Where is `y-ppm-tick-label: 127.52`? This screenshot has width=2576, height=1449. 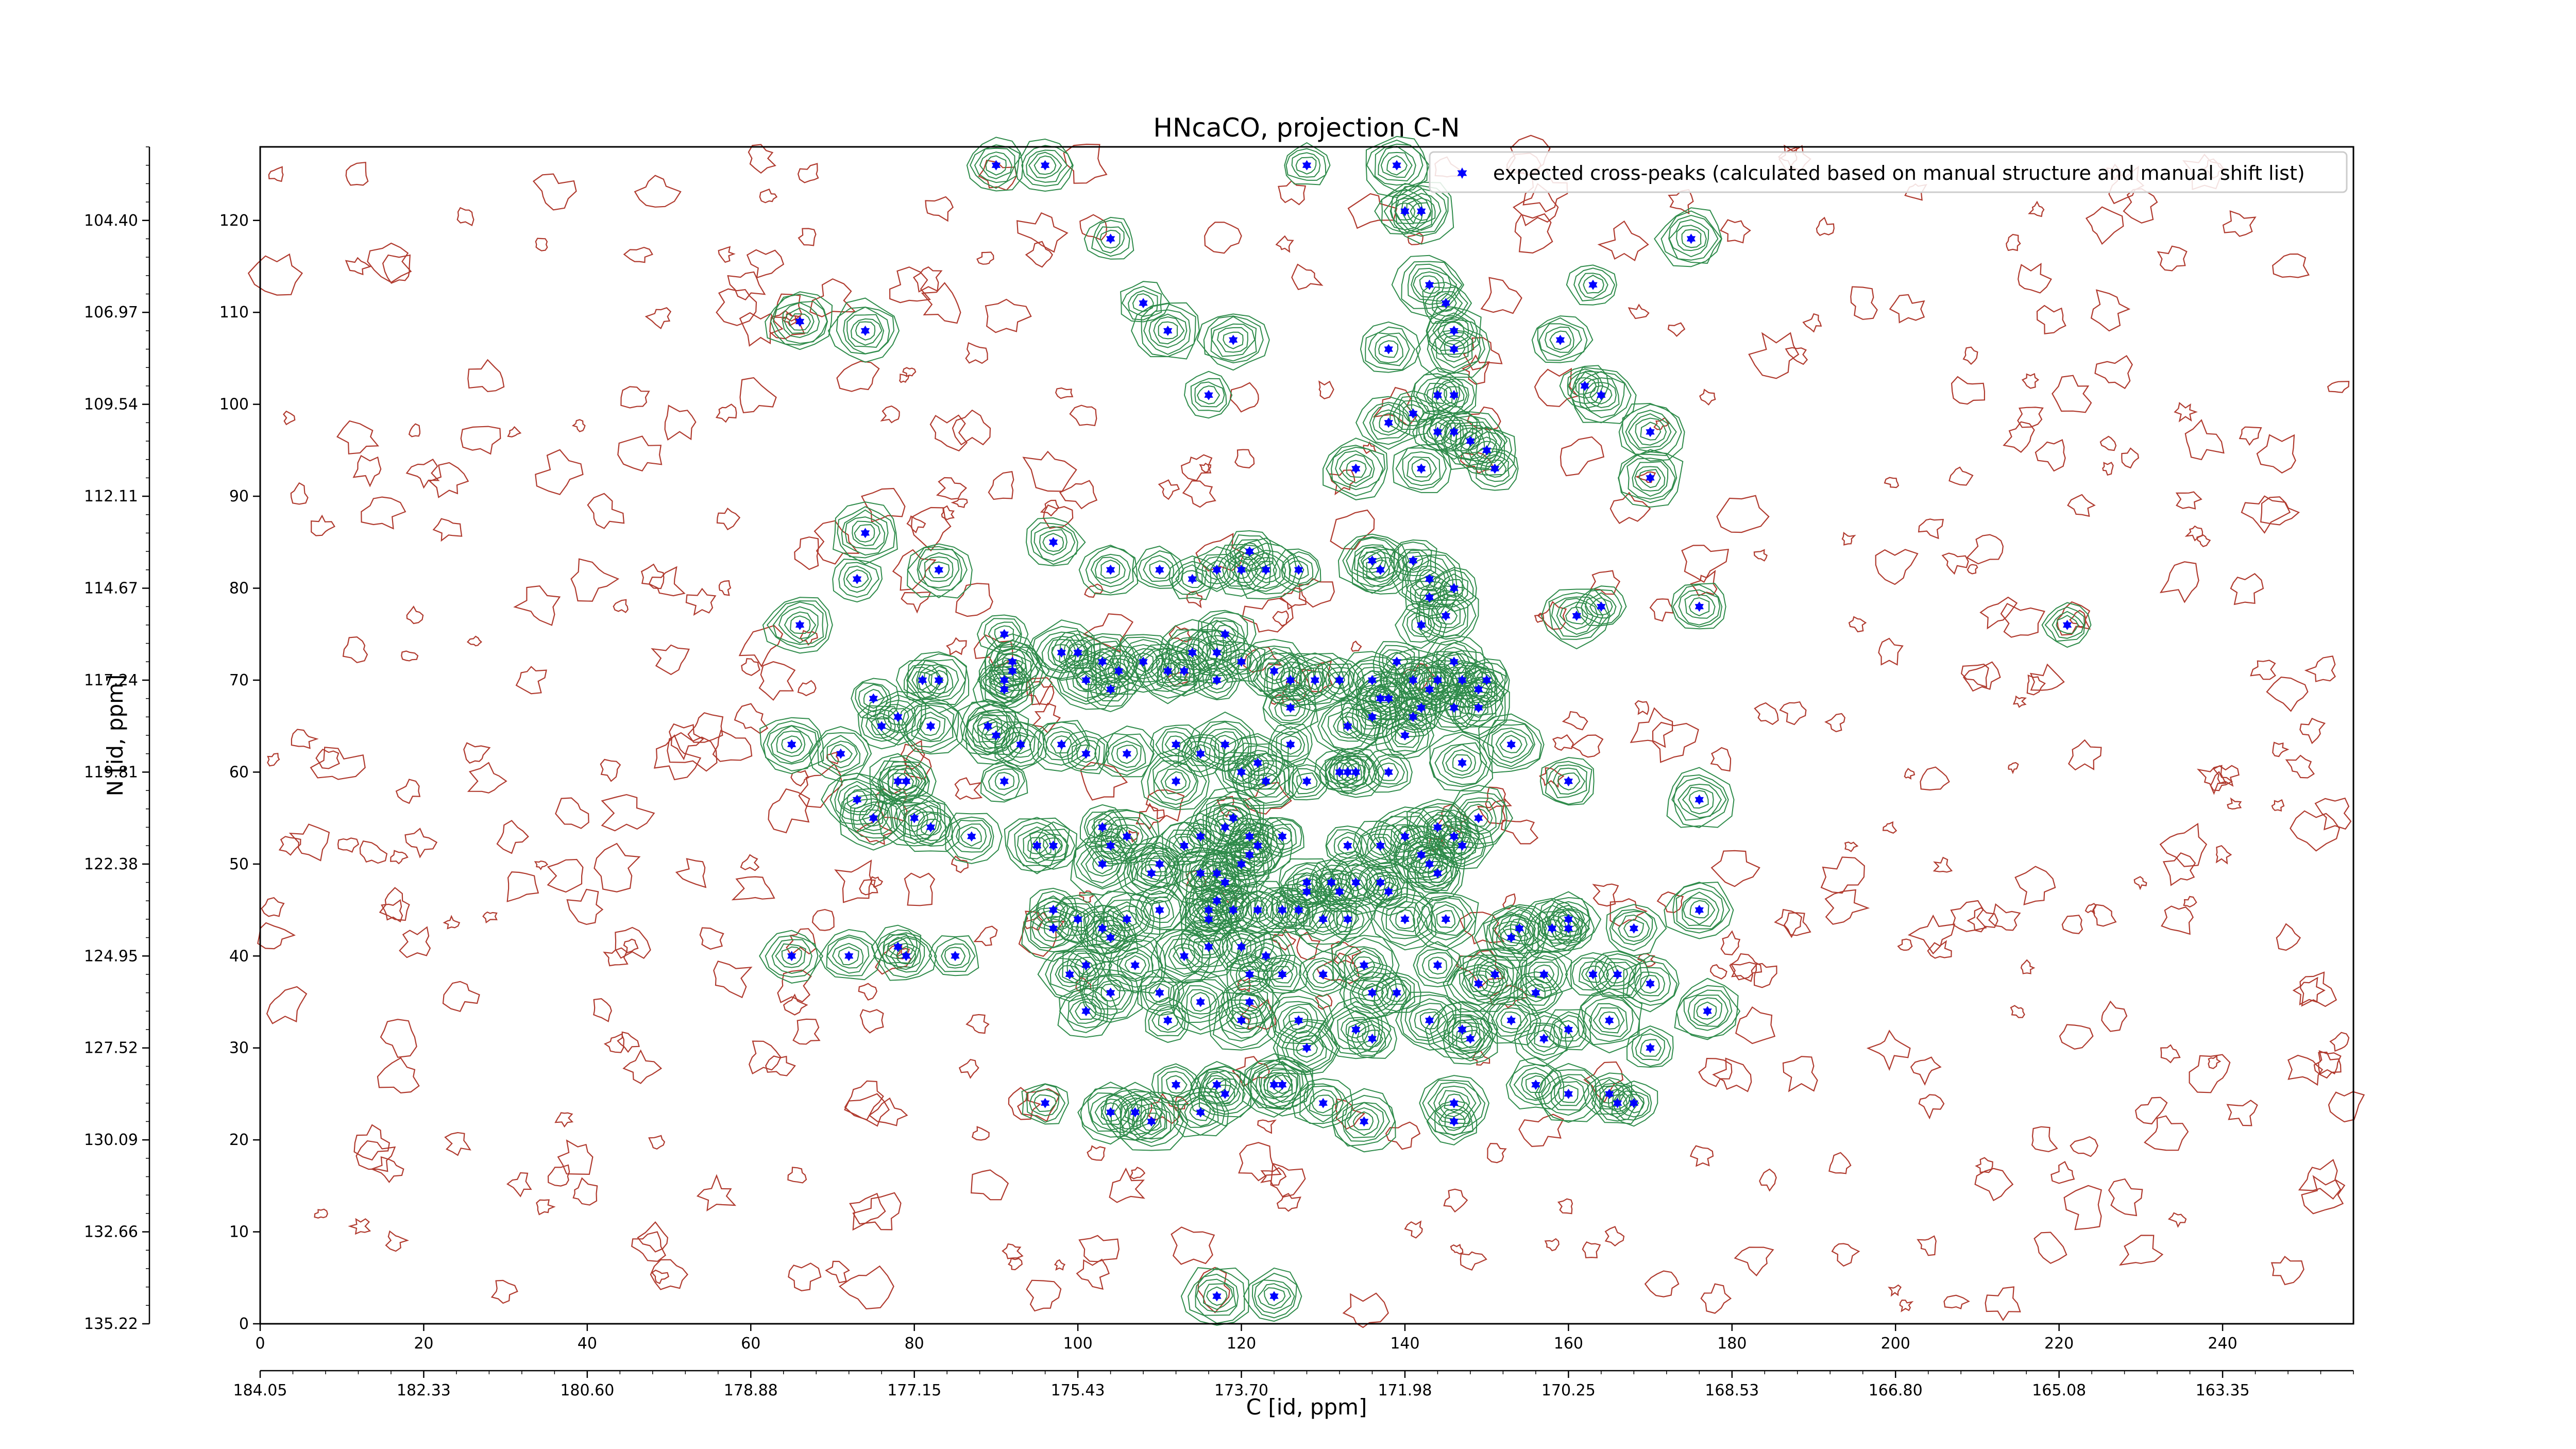 y-ppm-tick-label: 127.52 is located at coordinates (111, 1048).